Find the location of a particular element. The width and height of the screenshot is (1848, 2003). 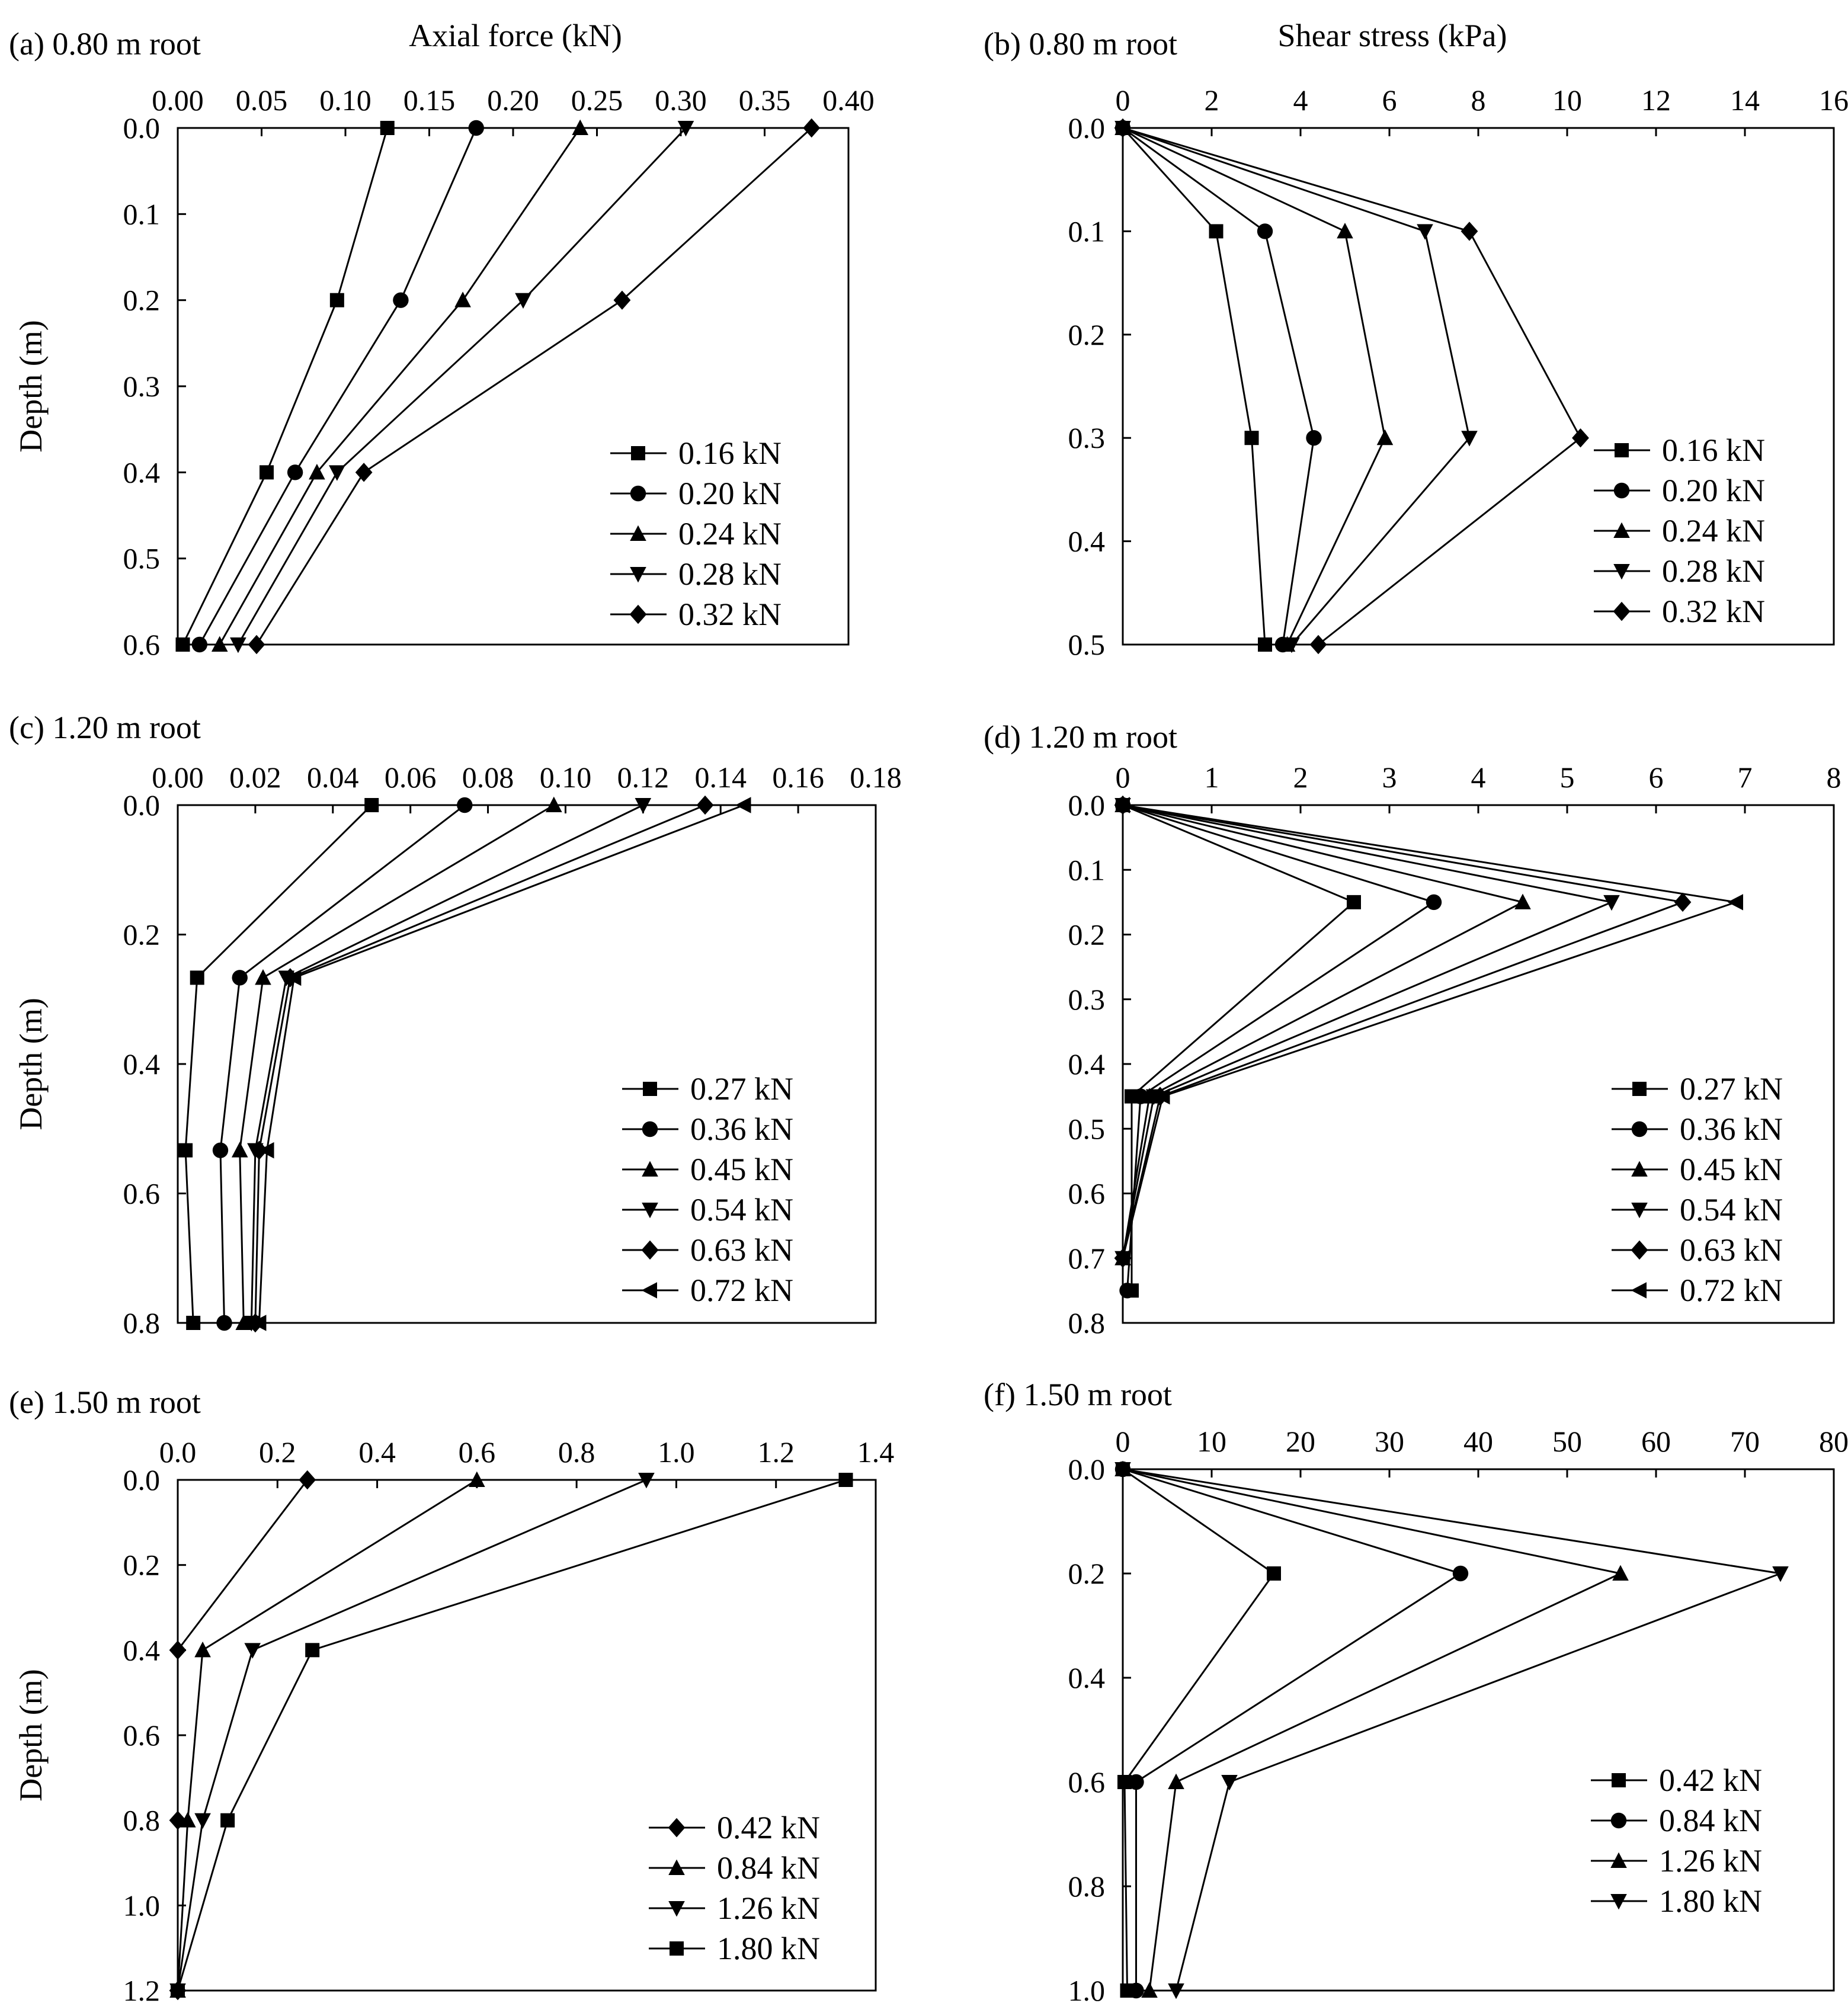

x-tick-label: 0 is located at coordinates (1123, 1441).